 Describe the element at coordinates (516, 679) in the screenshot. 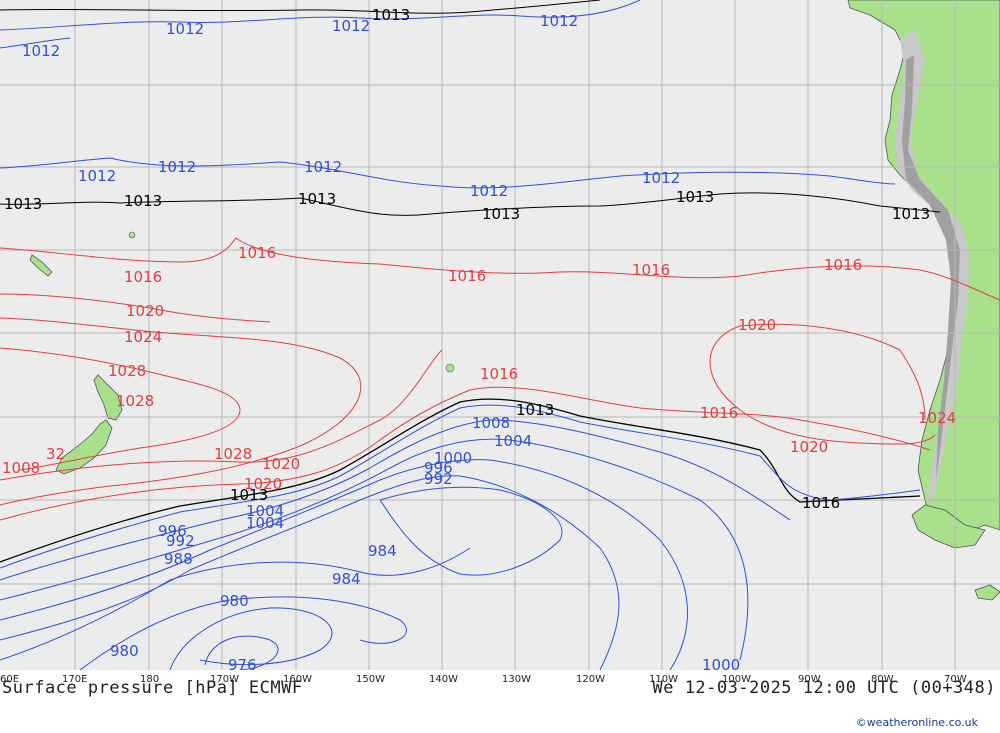

I see `longitude-label: 130W` at that location.